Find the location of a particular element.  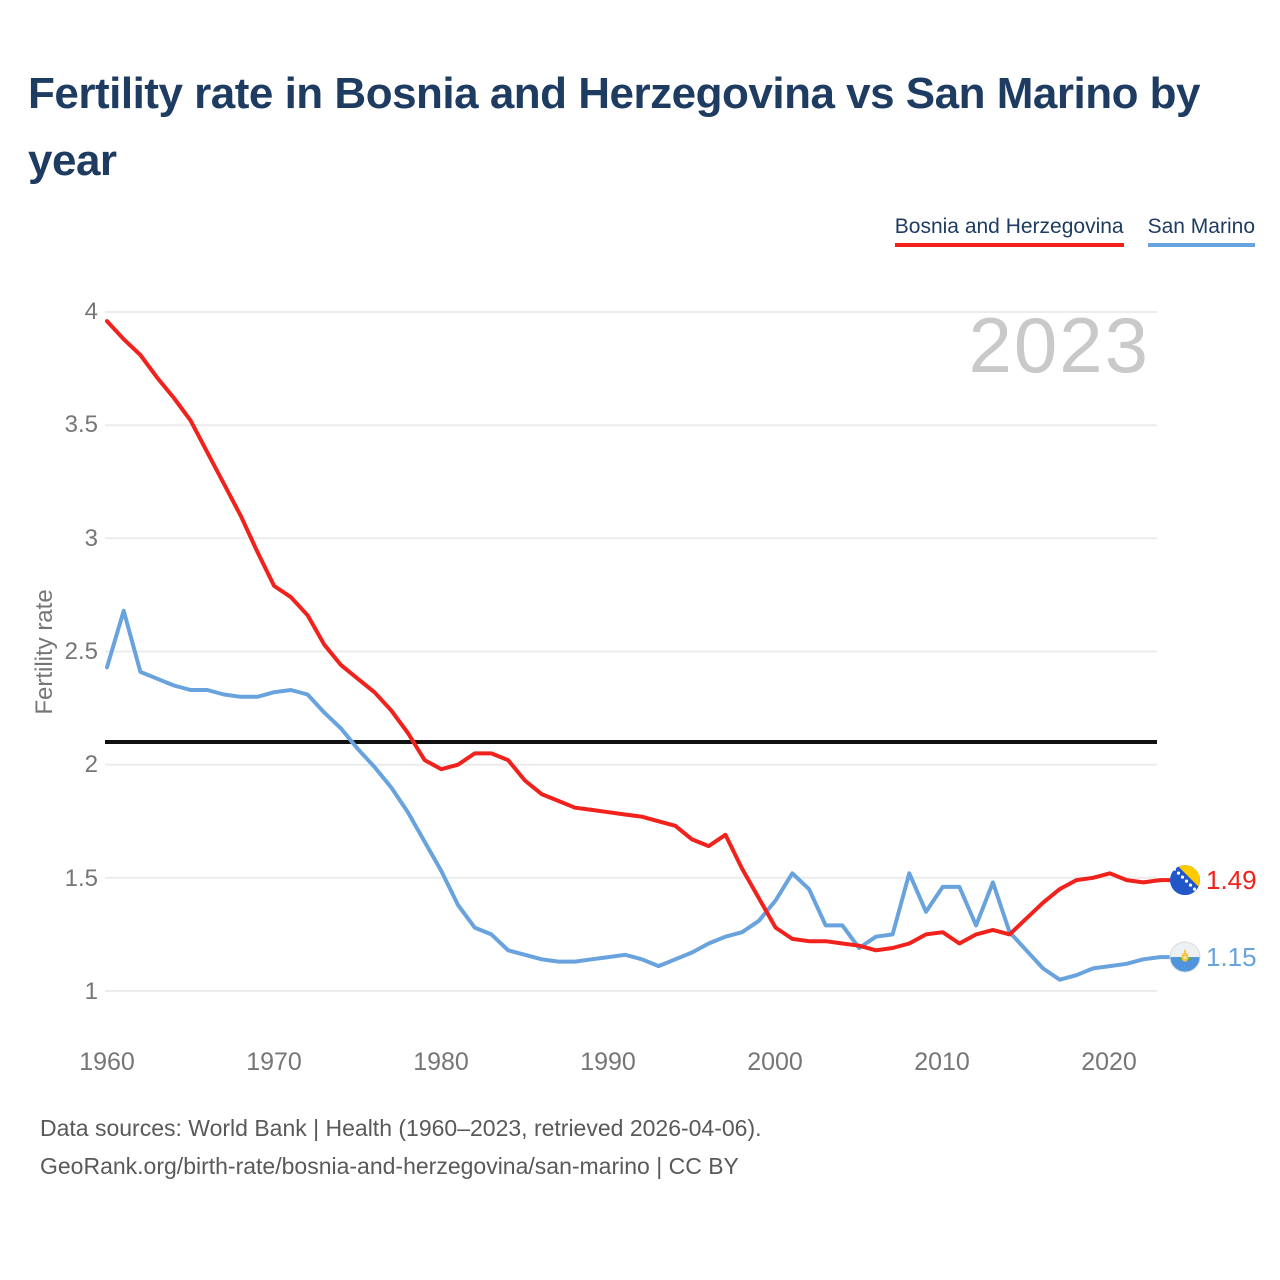

y-tick-2-5: 2.5 is located at coordinates (81, 651).